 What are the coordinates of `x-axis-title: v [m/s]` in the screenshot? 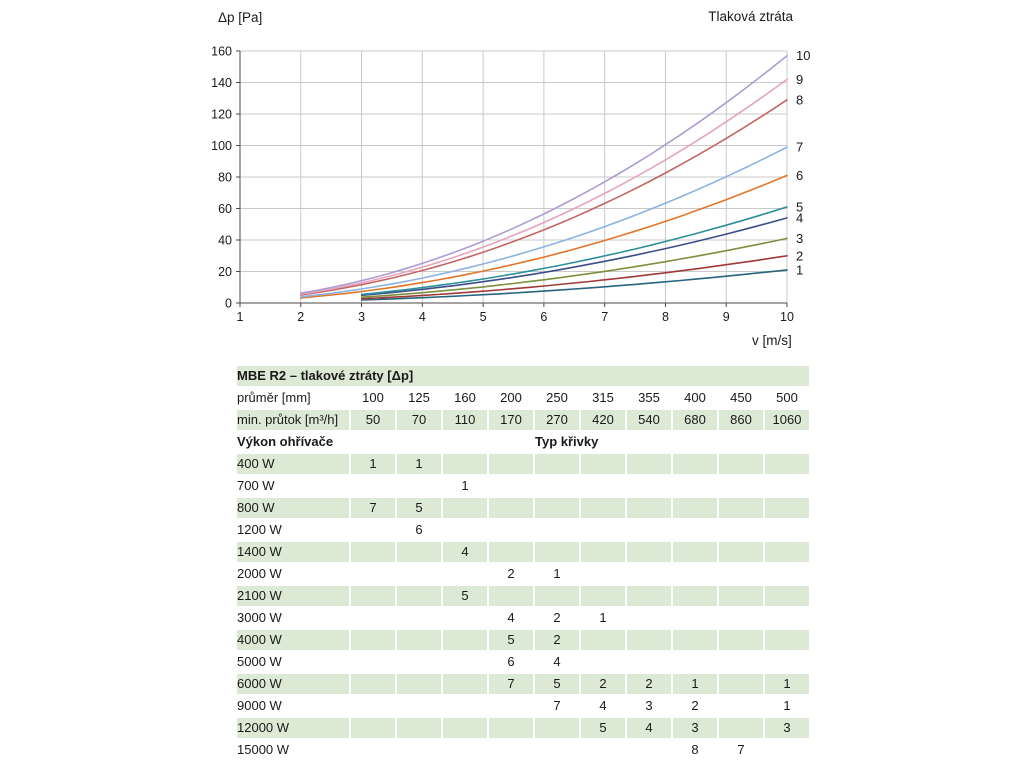 It's located at (772, 340).